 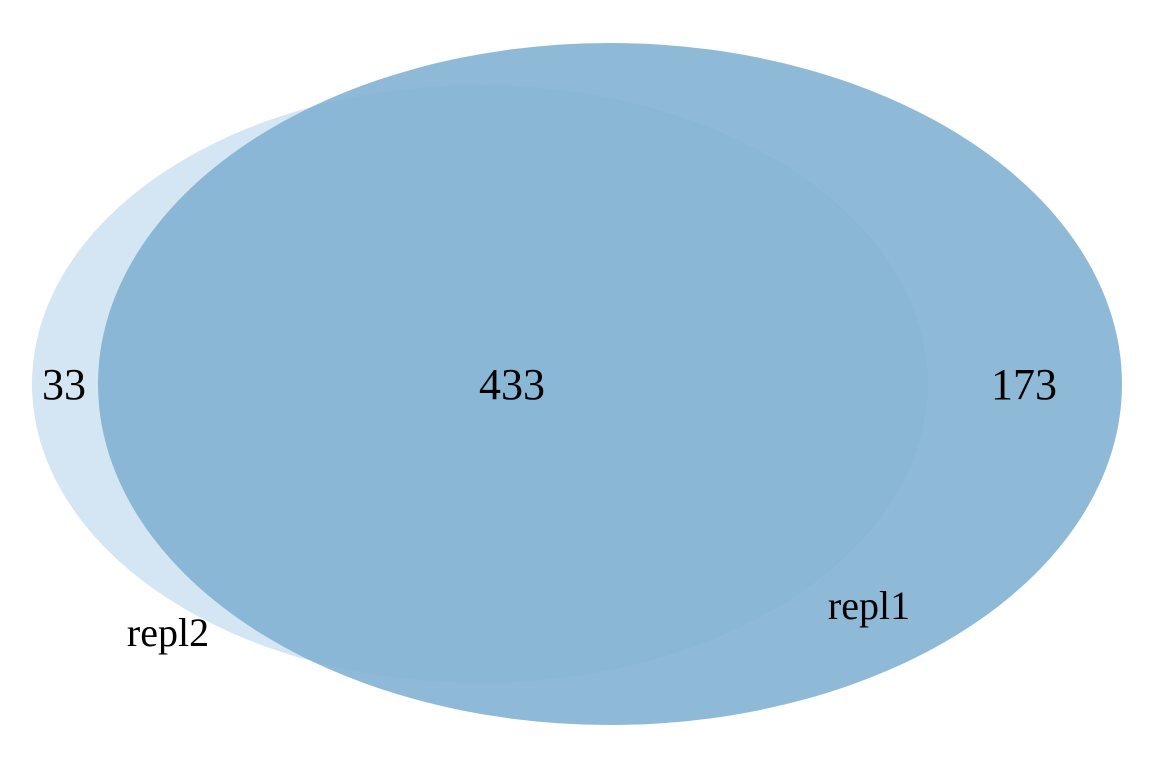 What do you see at coordinates (1024, 384) in the screenshot?
I see `repl1-only-count: 173` at bounding box center [1024, 384].